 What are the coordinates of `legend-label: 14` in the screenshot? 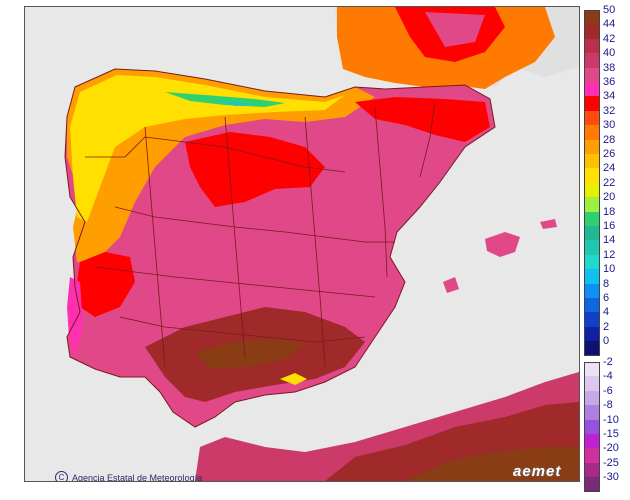 It's located at (609, 240).